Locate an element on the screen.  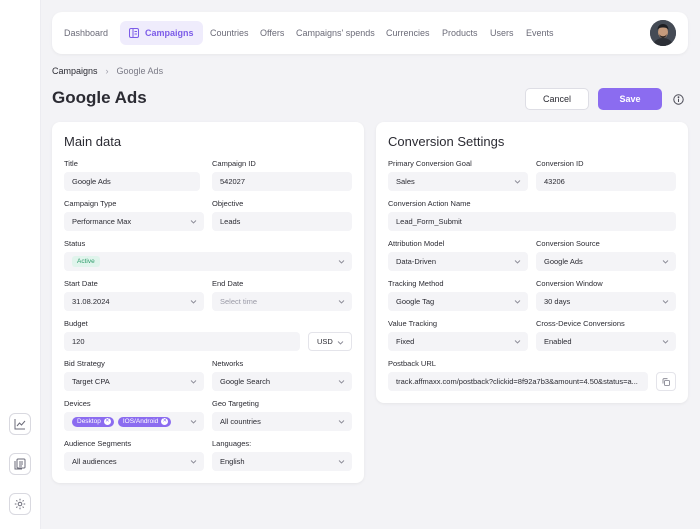
tracking-method-select: Google Tag is located at coordinates (458, 301).